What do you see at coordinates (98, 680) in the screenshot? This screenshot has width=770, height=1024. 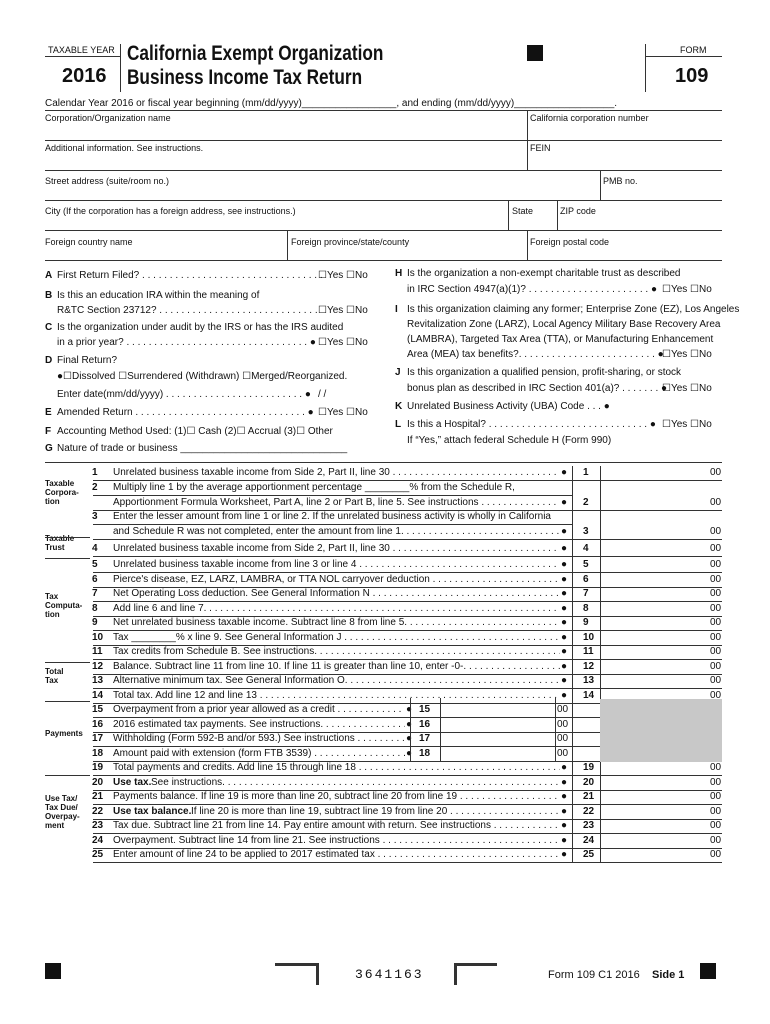 I see `line-number: 13` at bounding box center [98, 680].